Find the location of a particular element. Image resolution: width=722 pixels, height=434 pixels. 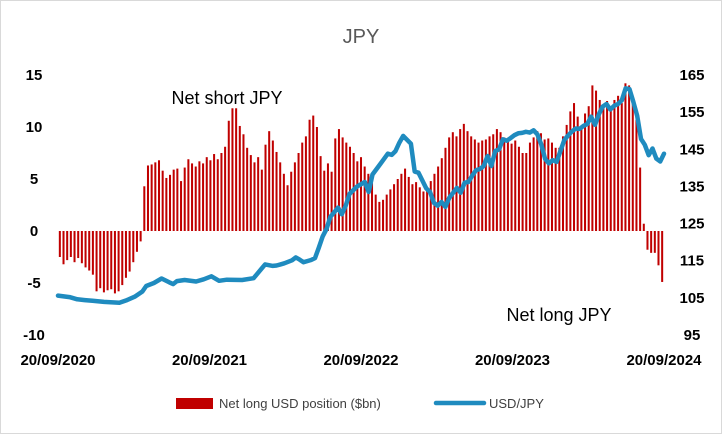

left-axis-ticks: 15 10 5 0 -5 -10 is located at coordinates (34, 205).